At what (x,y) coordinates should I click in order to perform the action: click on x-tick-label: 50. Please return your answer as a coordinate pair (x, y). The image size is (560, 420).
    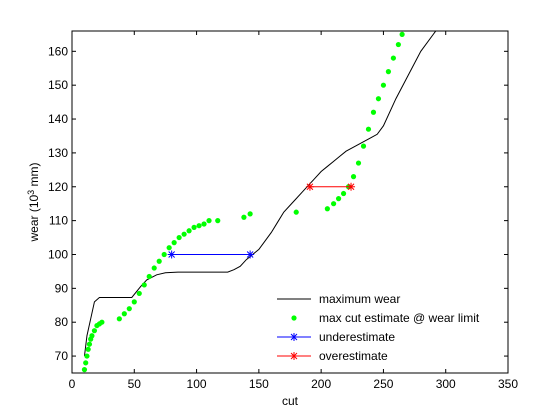
    Looking at the image, I should click on (135, 384).